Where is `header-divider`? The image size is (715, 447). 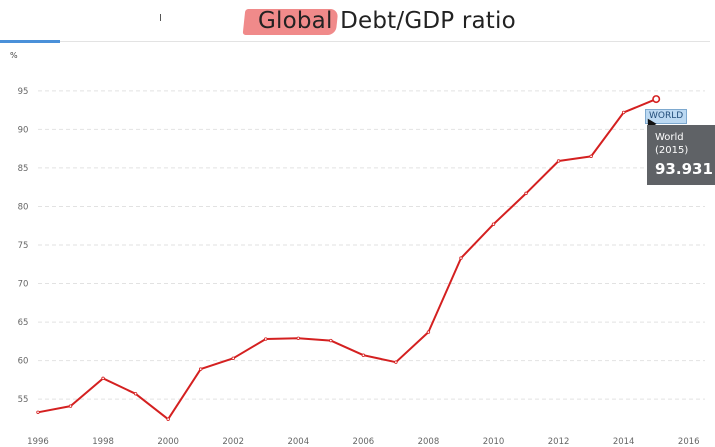
header-divider is located at coordinates (385, 41).